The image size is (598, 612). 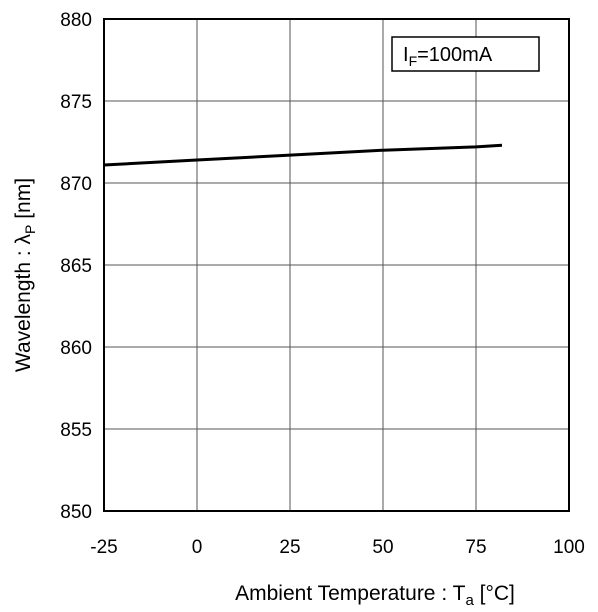 What do you see at coordinates (475, 547) in the screenshot?
I see `x-tick-label: 75` at bounding box center [475, 547].